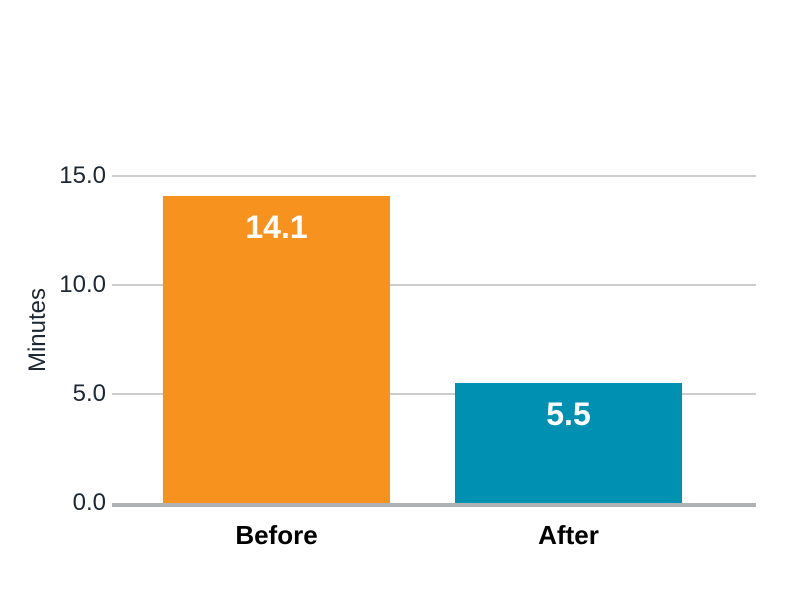  Describe the element at coordinates (568, 443) in the screenshot. I see `bar-after: 5.5` at that location.